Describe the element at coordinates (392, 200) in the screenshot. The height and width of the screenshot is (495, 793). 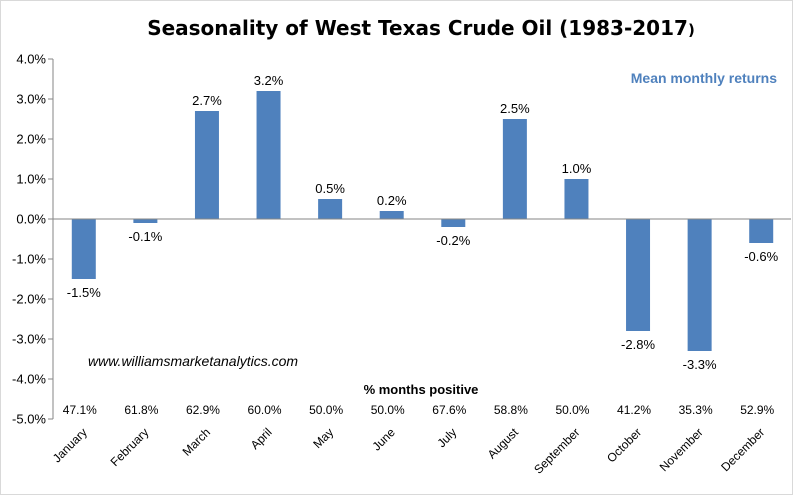
I see `bar-value-label: 0.2%` at that location.